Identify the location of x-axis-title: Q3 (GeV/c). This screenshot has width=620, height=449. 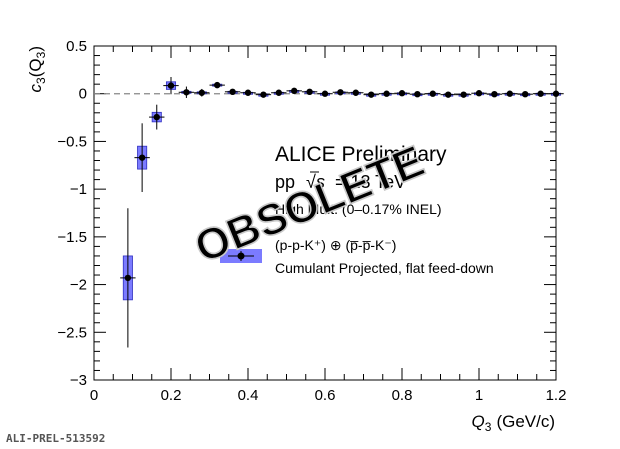
(513, 423).